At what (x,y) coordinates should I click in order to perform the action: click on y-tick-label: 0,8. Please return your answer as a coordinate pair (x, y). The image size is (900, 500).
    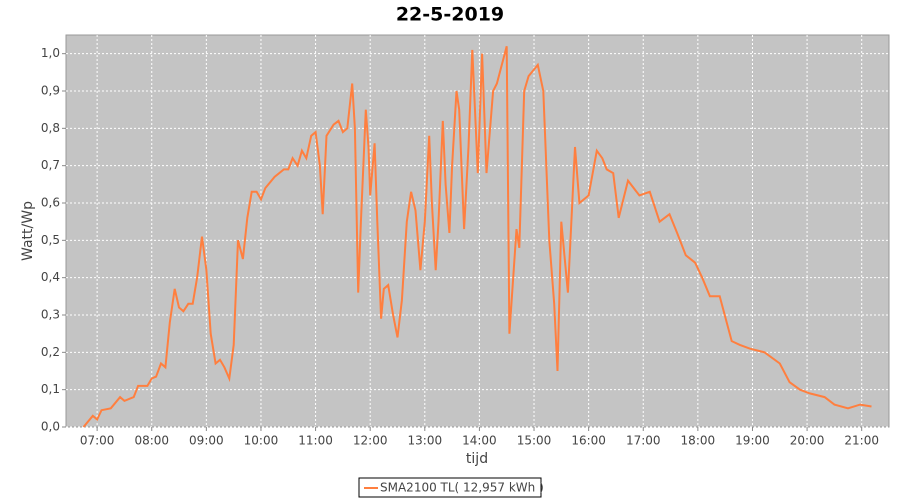
    Looking at the image, I should click on (50, 128).